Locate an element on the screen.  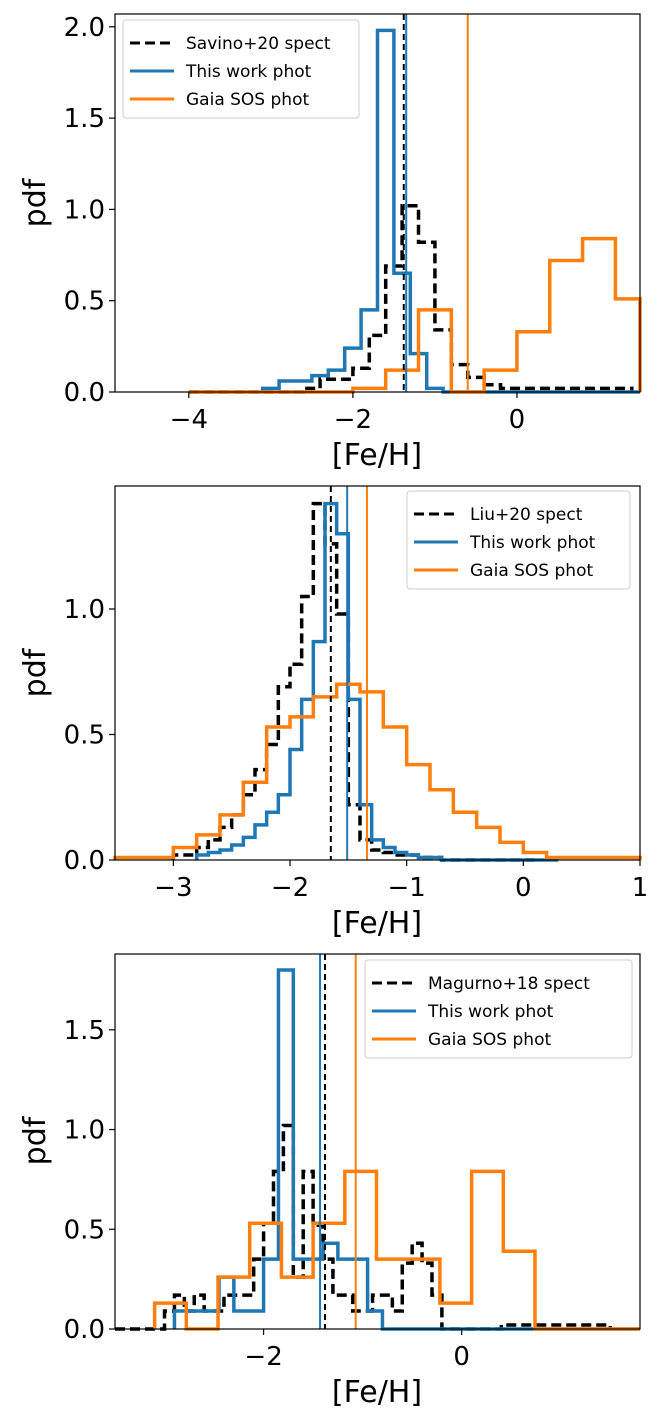
panel-3-xlabel: [Fe/H] is located at coordinates (377, 1392).